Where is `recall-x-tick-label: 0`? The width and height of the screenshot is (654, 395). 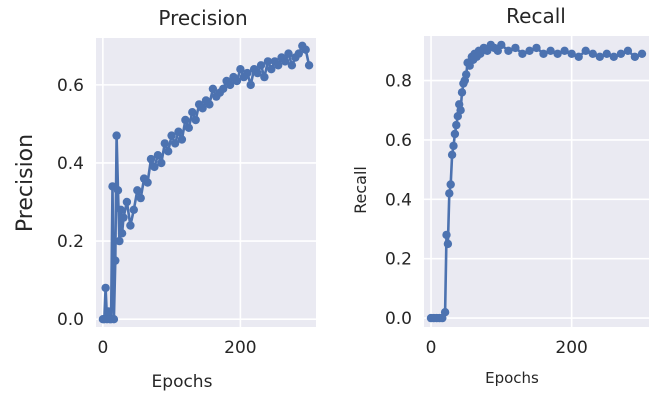 recall-x-tick-label: 0 is located at coordinates (431, 348).